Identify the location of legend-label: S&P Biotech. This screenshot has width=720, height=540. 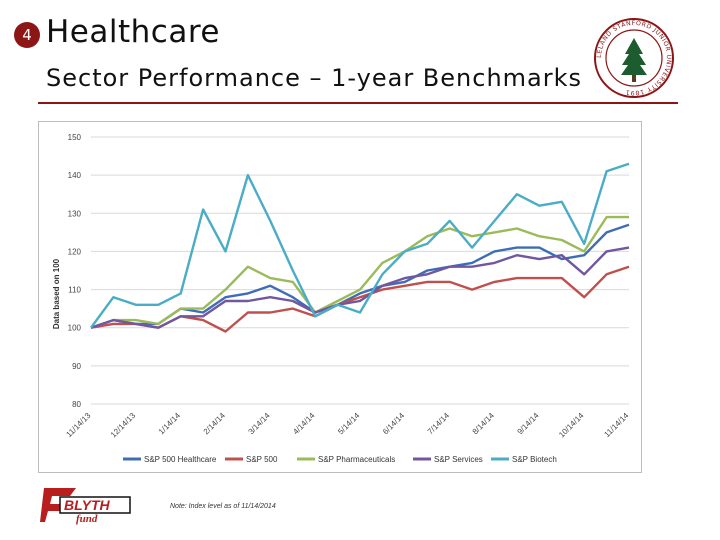
(534, 459).